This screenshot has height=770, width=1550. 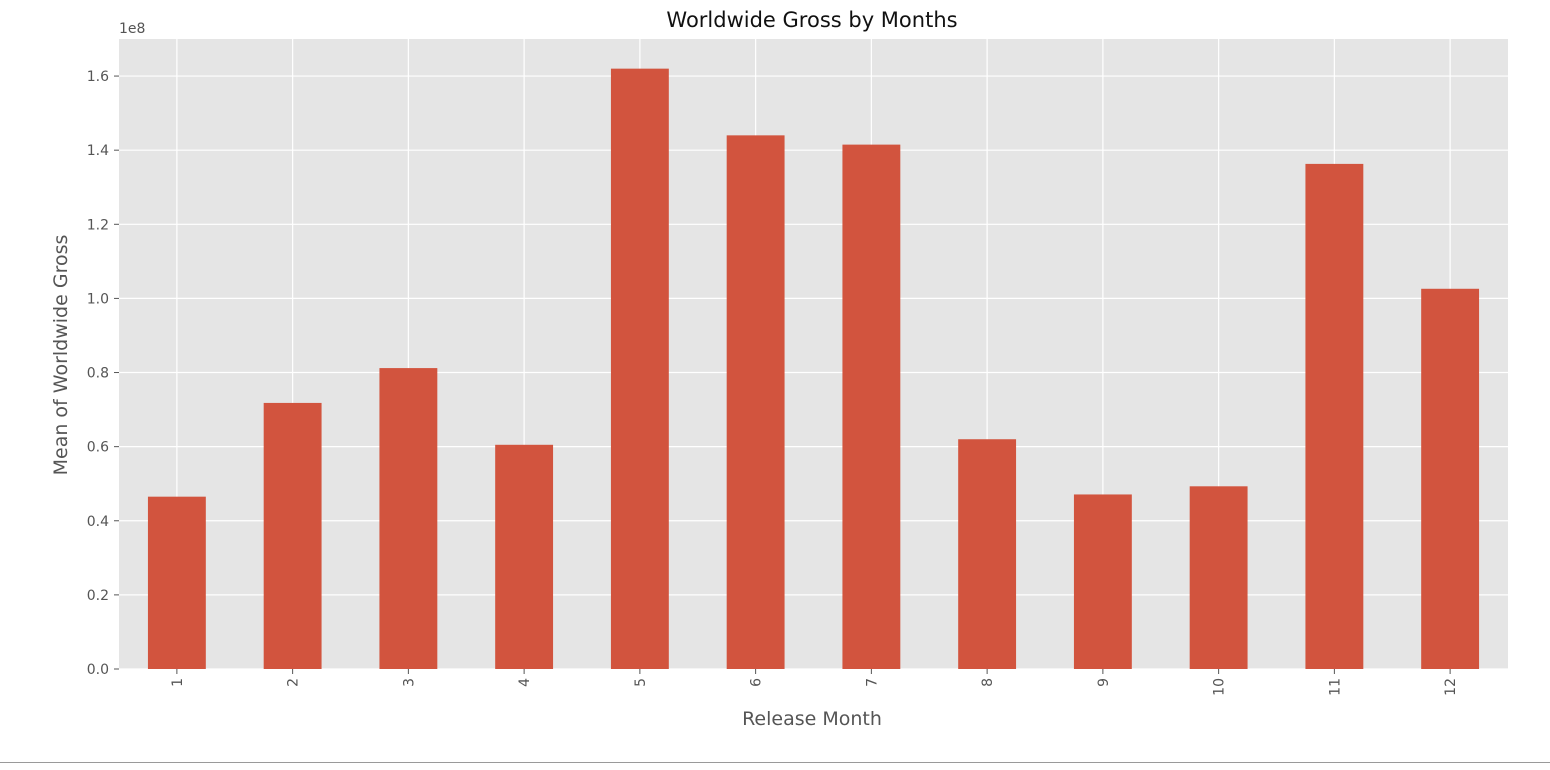 I want to click on y-tick-label: 1.4, so click(x=98, y=151).